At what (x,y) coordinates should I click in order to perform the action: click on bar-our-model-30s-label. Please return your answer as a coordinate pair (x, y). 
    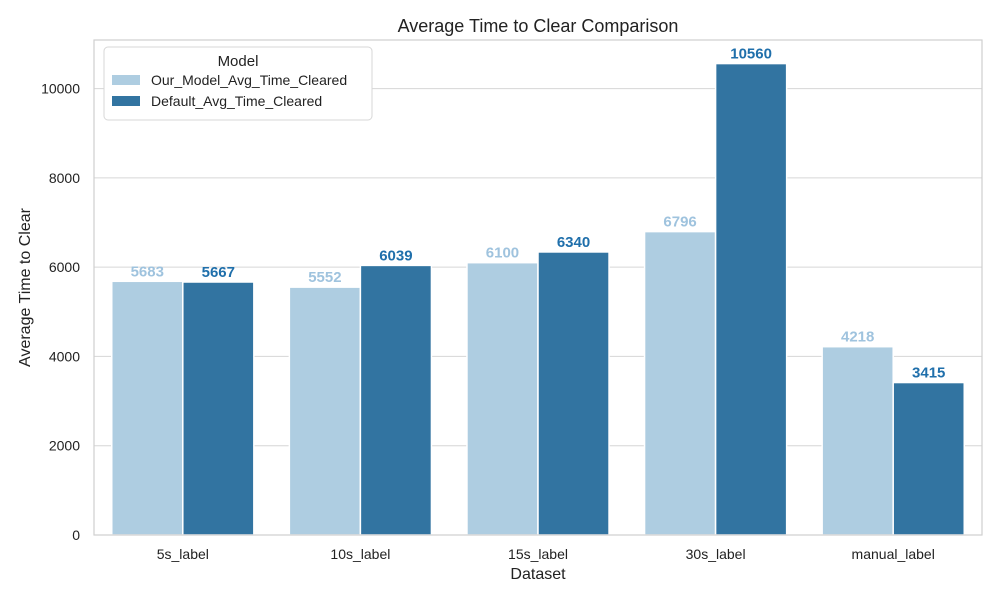
    Looking at the image, I should click on (680, 383).